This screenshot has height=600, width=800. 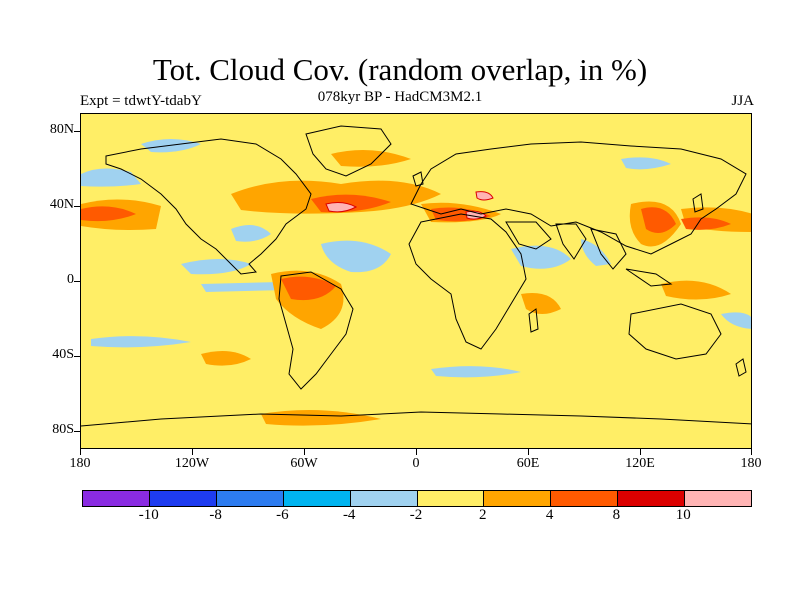 I want to click on colorbar, so click(x=417, y=498).